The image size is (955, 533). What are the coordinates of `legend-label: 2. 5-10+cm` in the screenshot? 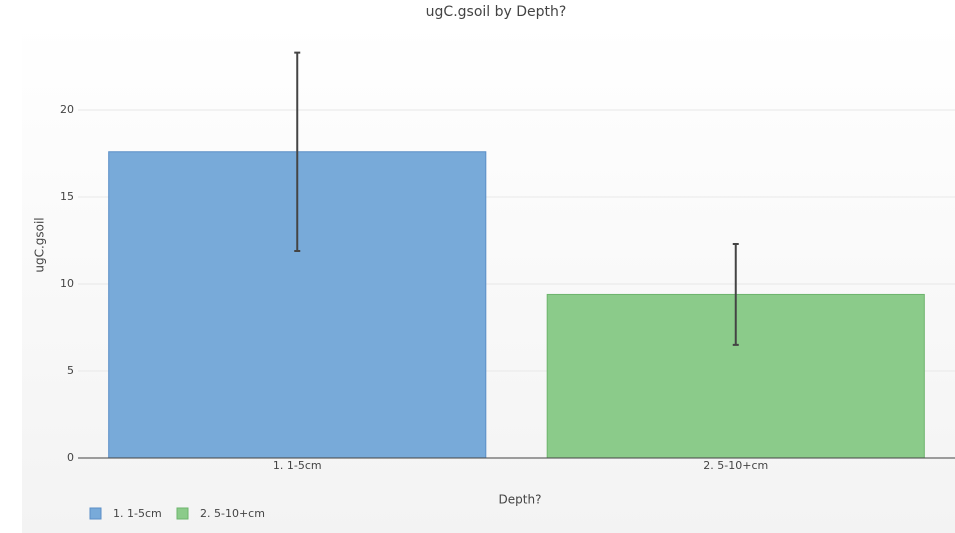 It's located at (232, 513).